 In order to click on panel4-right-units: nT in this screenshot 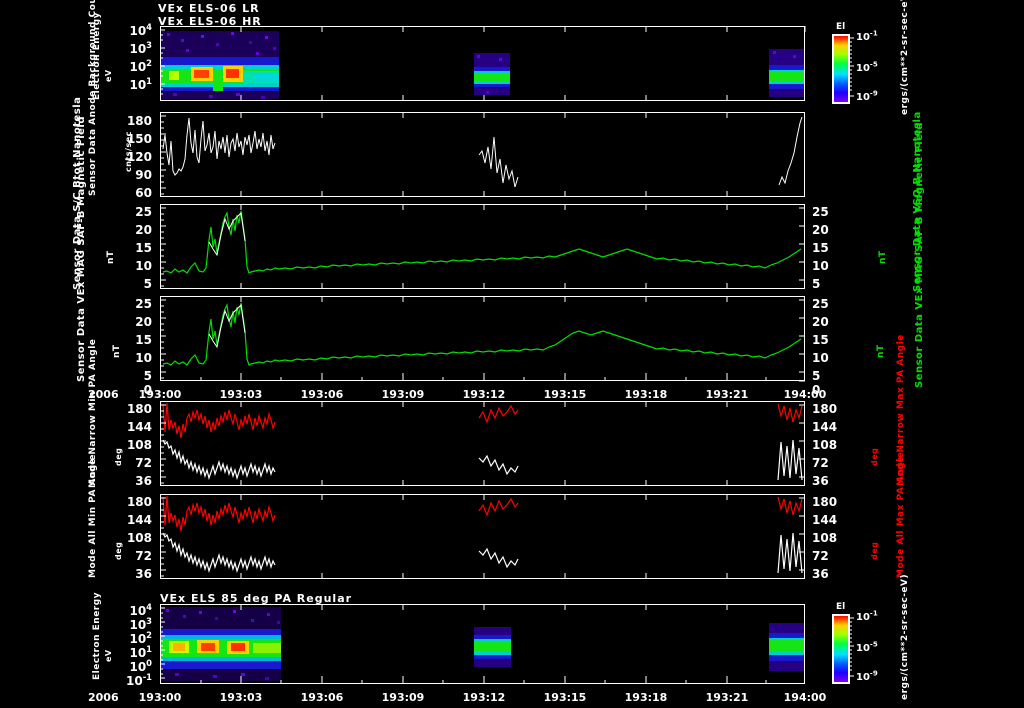, I will do `click(881, 351)`.